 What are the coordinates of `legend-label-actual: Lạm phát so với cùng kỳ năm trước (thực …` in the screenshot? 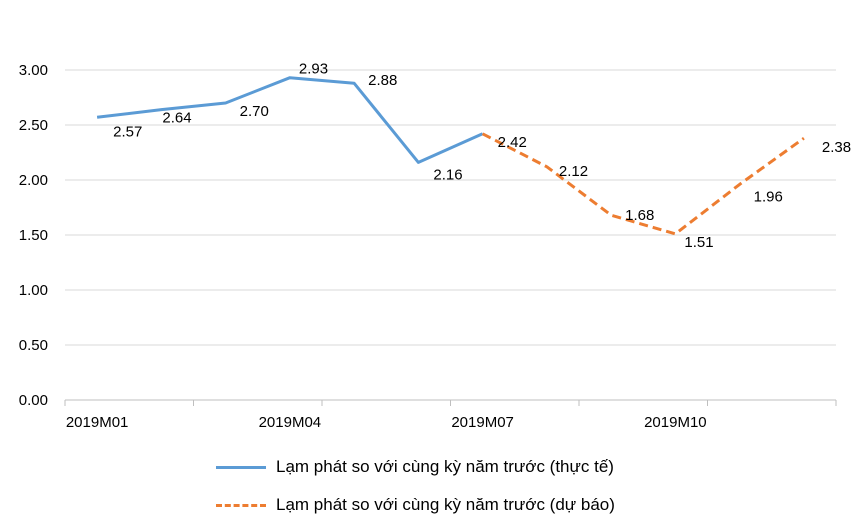 It's located at (445, 466).